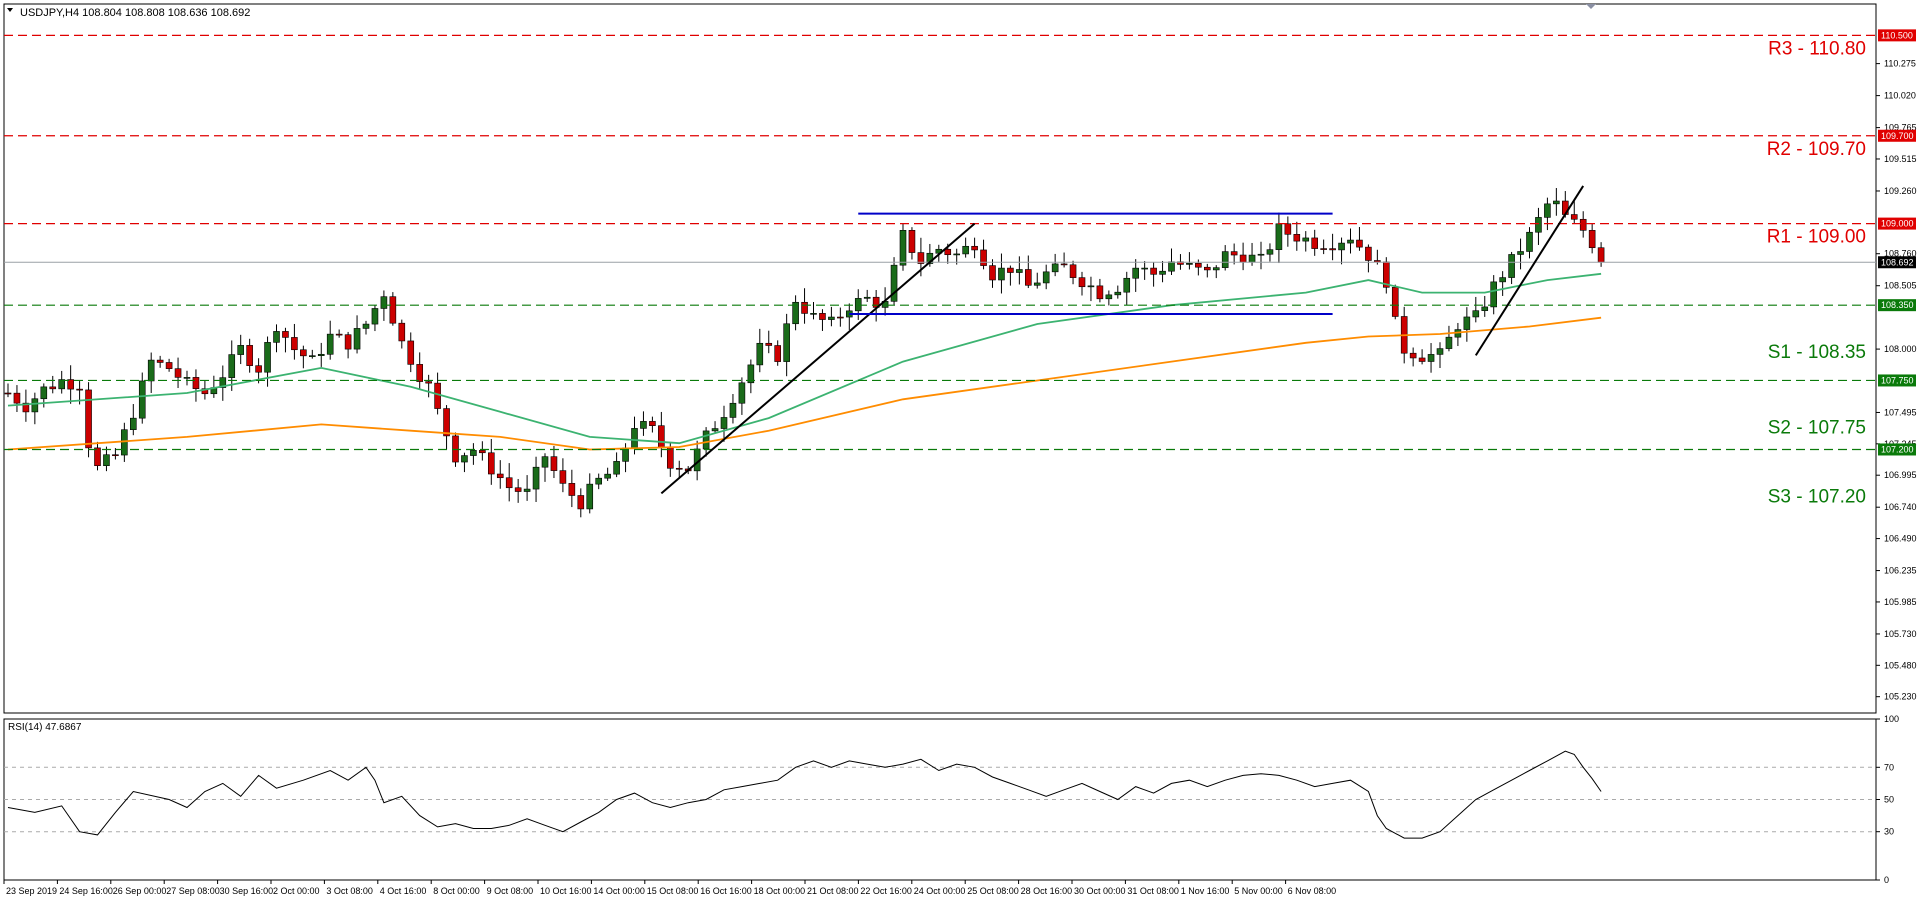  Describe the element at coordinates (804, 383) in the screenshot. I see `moving-average-orange` at that location.